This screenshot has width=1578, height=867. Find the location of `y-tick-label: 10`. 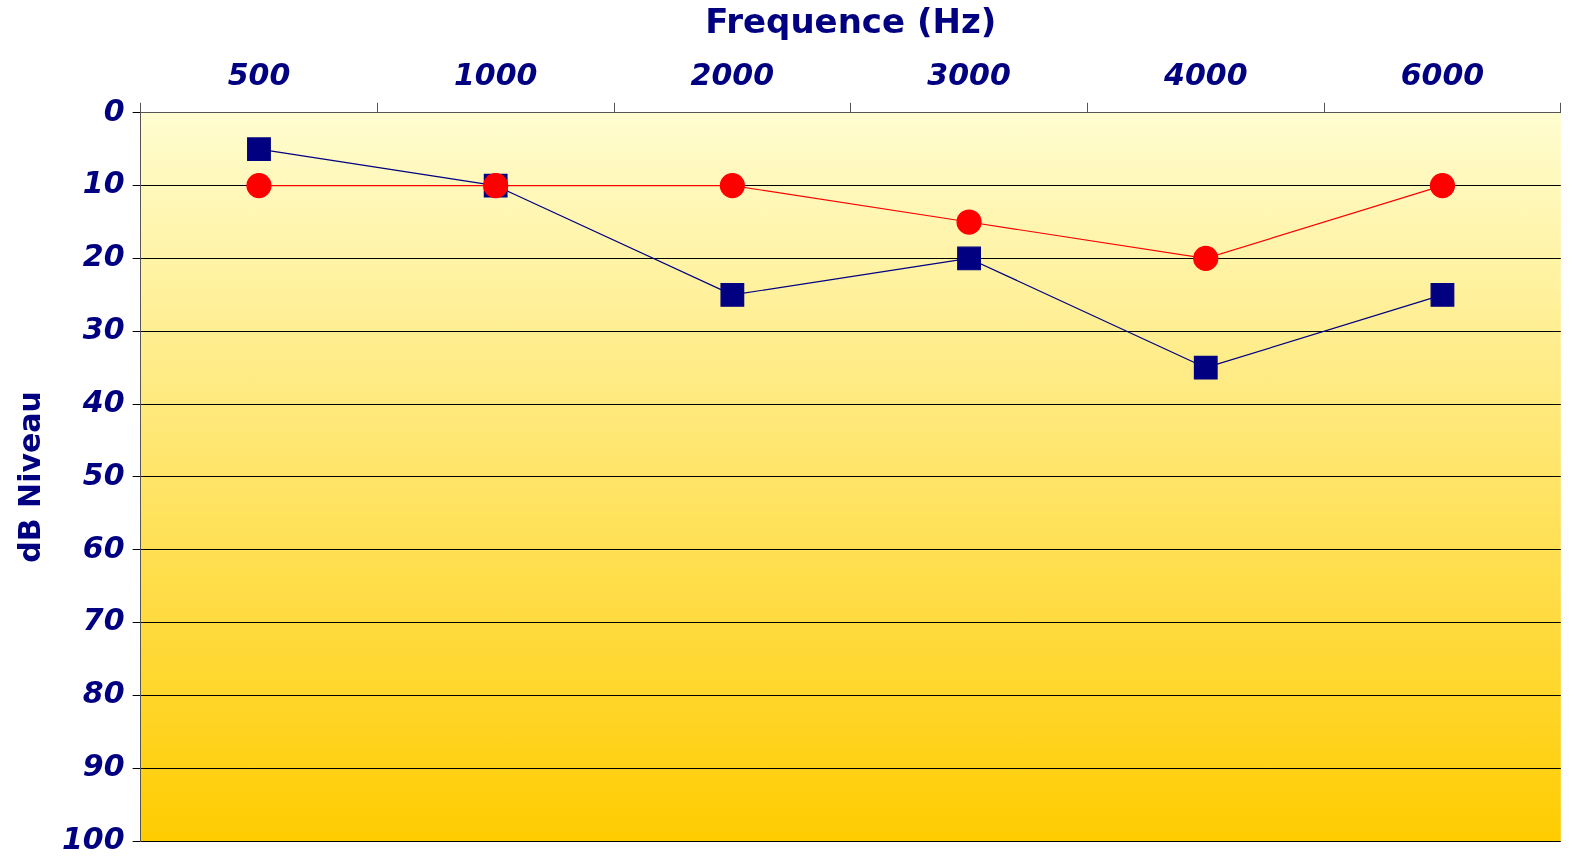

y-tick-label: 10 is located at coordinates (103, 183).